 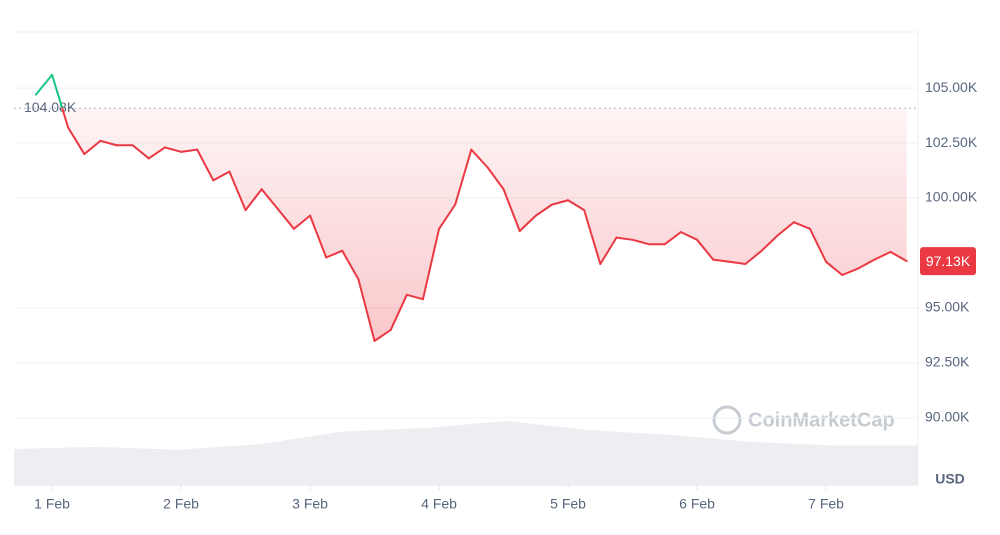 I want to click on y-tick-label: 105.00K, so click(x=951, y=87).